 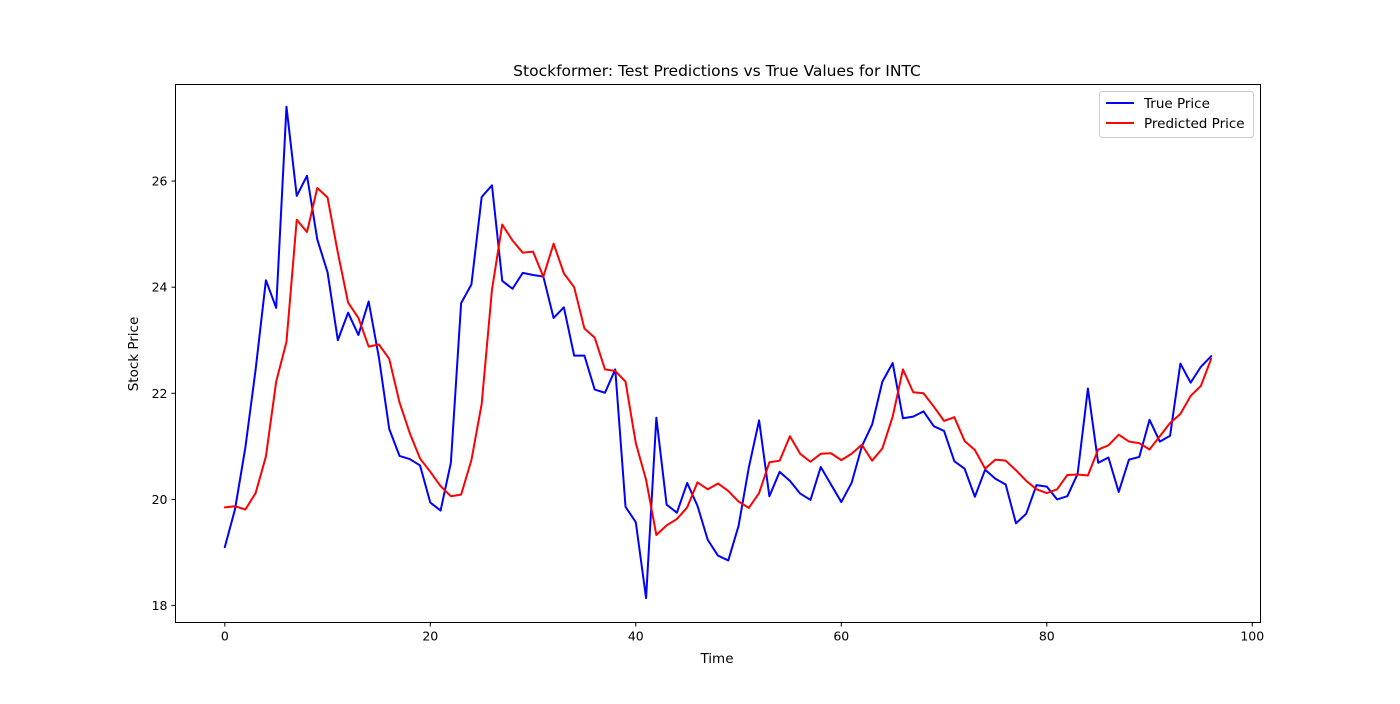 What do you see at coordinates (160, 393) in the screenshot?
I see `y-tick-label: 22` at bounding box center [160, 393].